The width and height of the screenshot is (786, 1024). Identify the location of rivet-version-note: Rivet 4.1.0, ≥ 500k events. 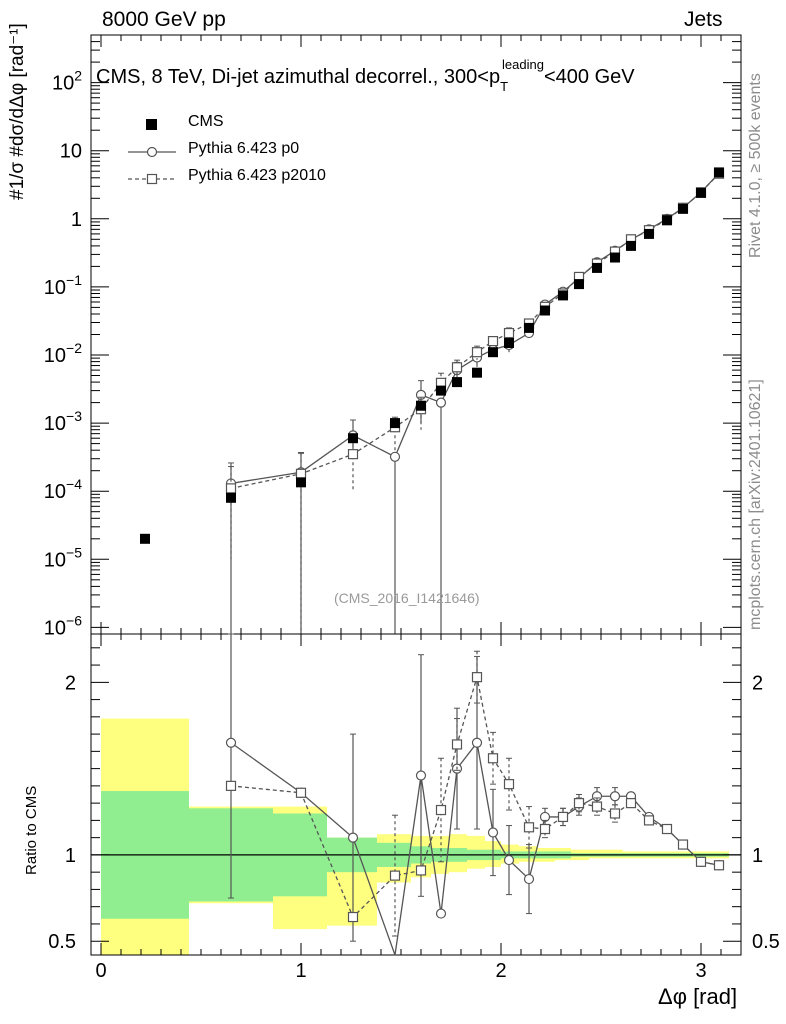
(755, 165).